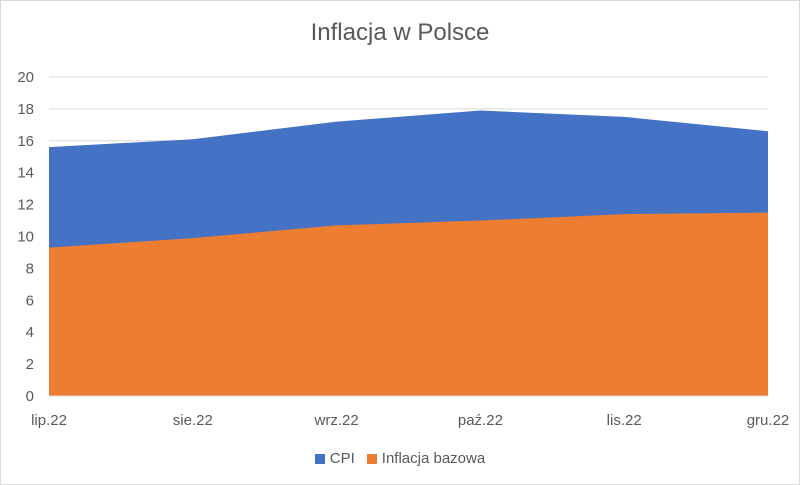  Describe the element at coordinates (480, 420) in the screenshot. I see `x-tick-label: paź.22` at that location.